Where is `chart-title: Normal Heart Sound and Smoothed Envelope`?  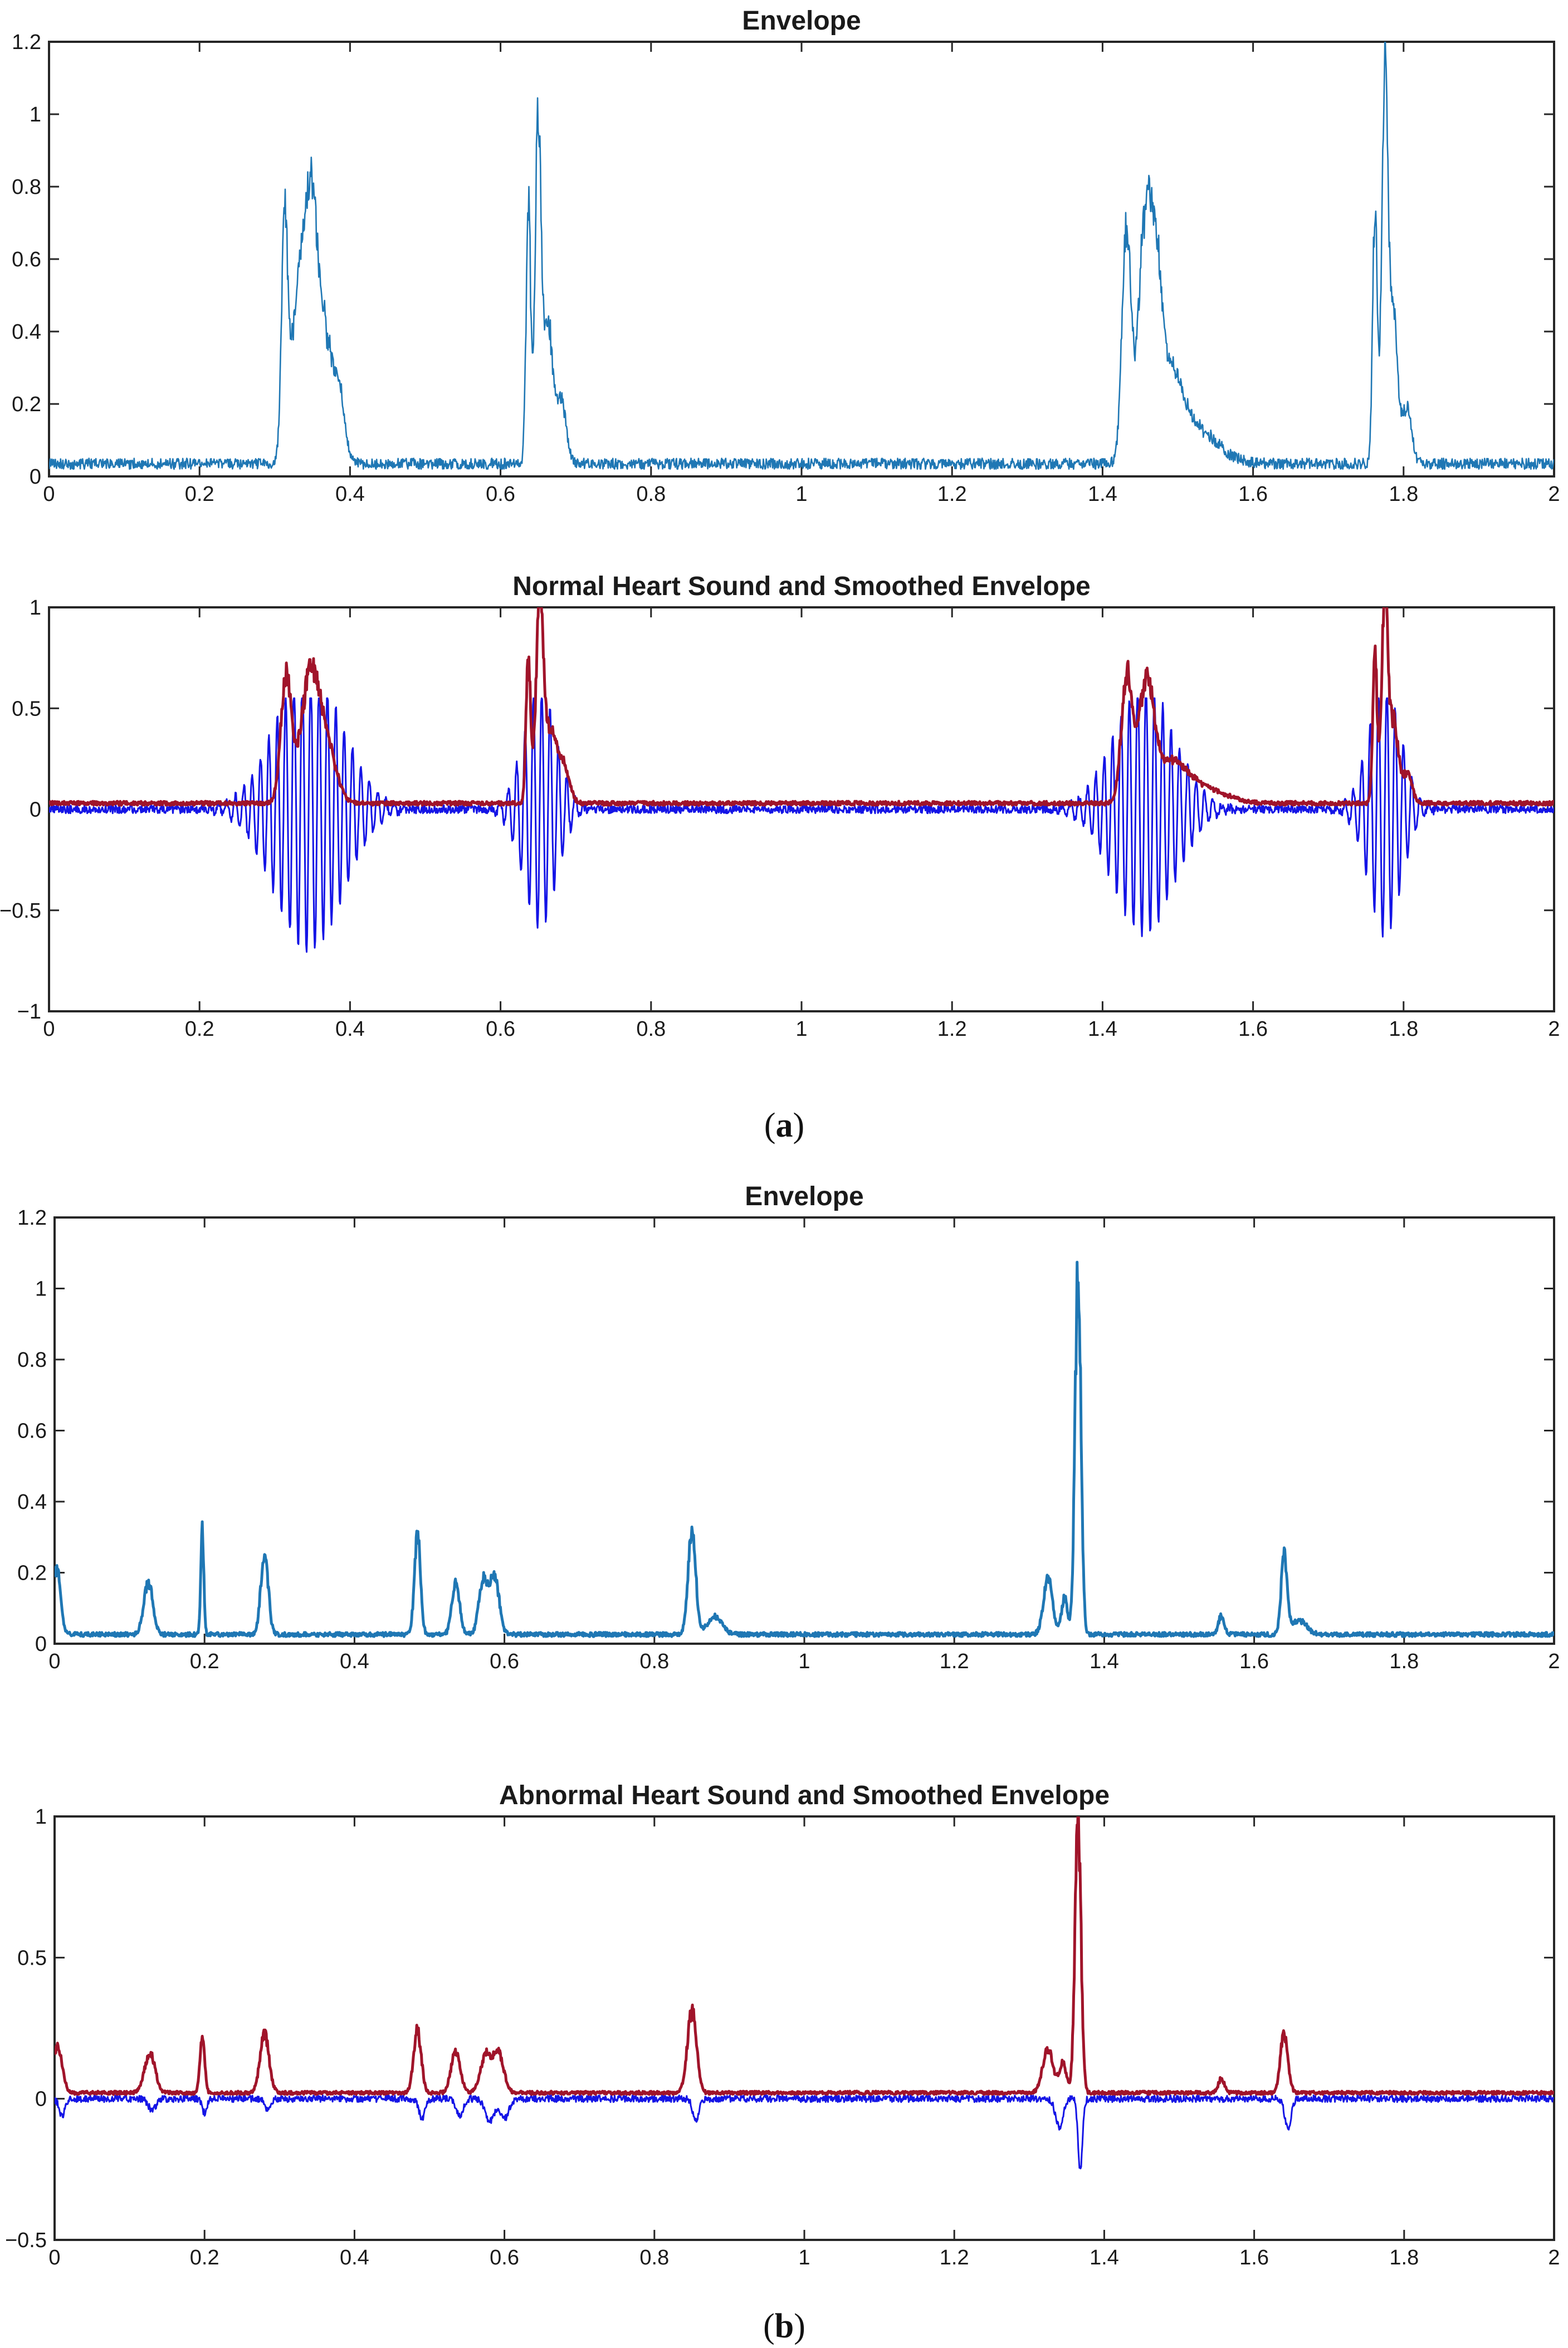 chart-title: Normal Heart Sound and Smoothed Envelope is located at coordinates (801, 586).